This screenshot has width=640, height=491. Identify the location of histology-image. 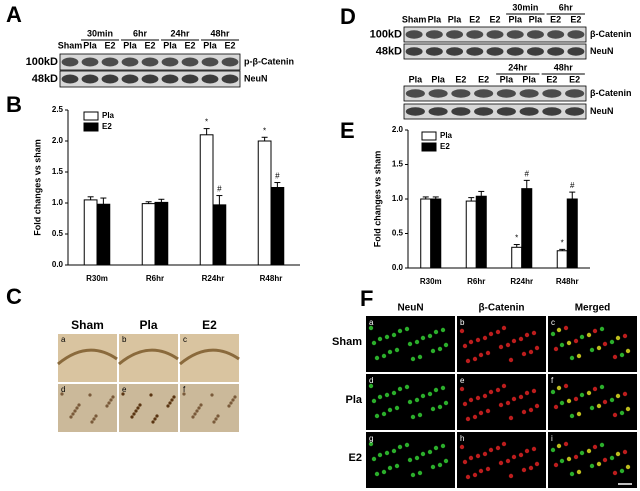
(209, 408).